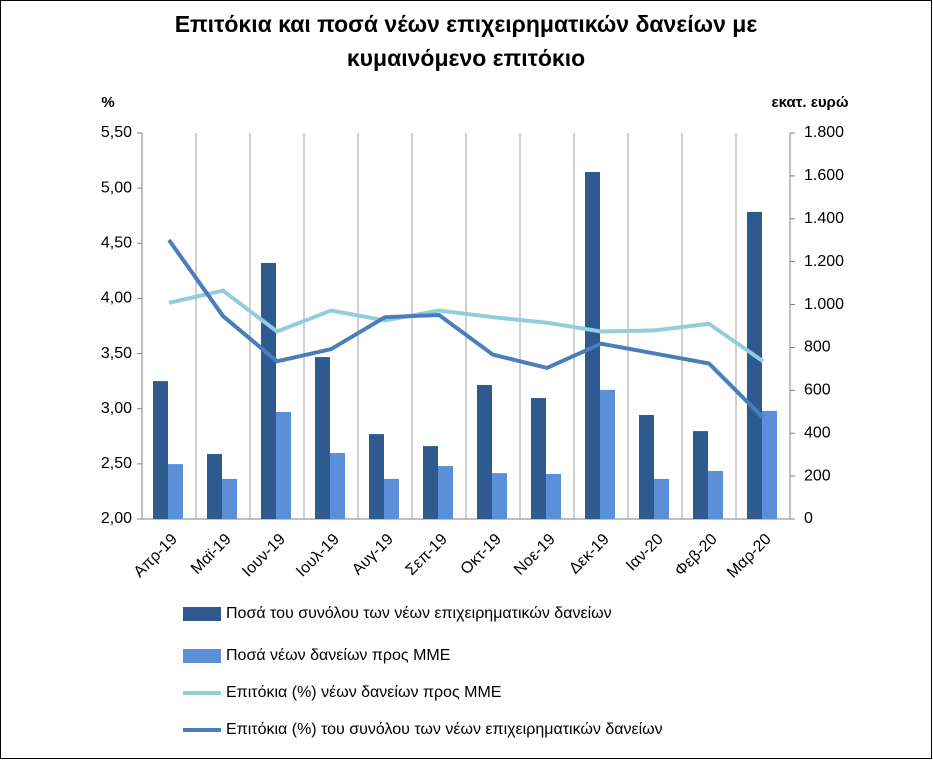 This screenshot has height=760, width=933. I want to click on y-tick-label: 4,00, so click(116, 298).